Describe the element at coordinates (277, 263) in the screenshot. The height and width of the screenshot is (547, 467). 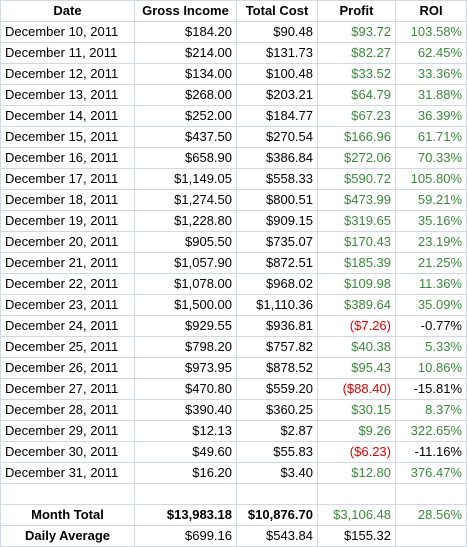
I see `total-cost-cell: $872.51` at that location.